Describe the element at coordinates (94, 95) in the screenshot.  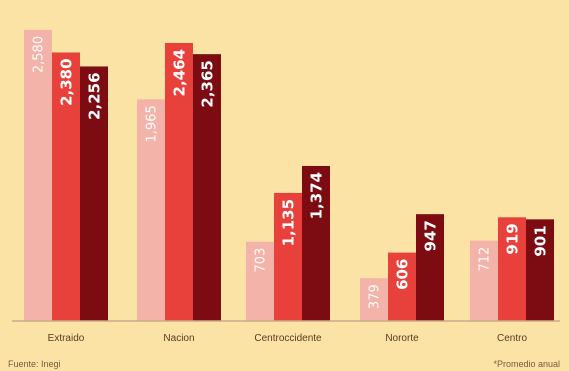
I see `value-label-extraido-3: 2,256` at that location.